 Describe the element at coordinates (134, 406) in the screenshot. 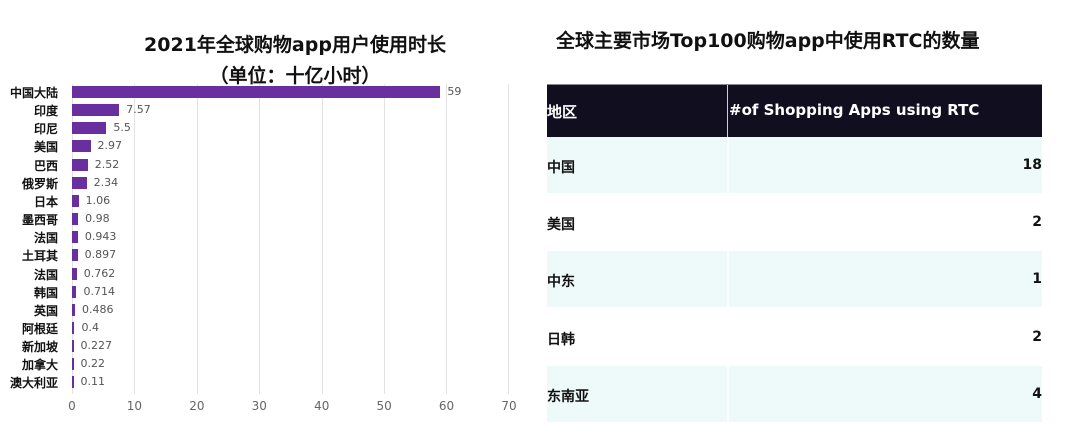

I see `x-tick-label: 10` at that location.